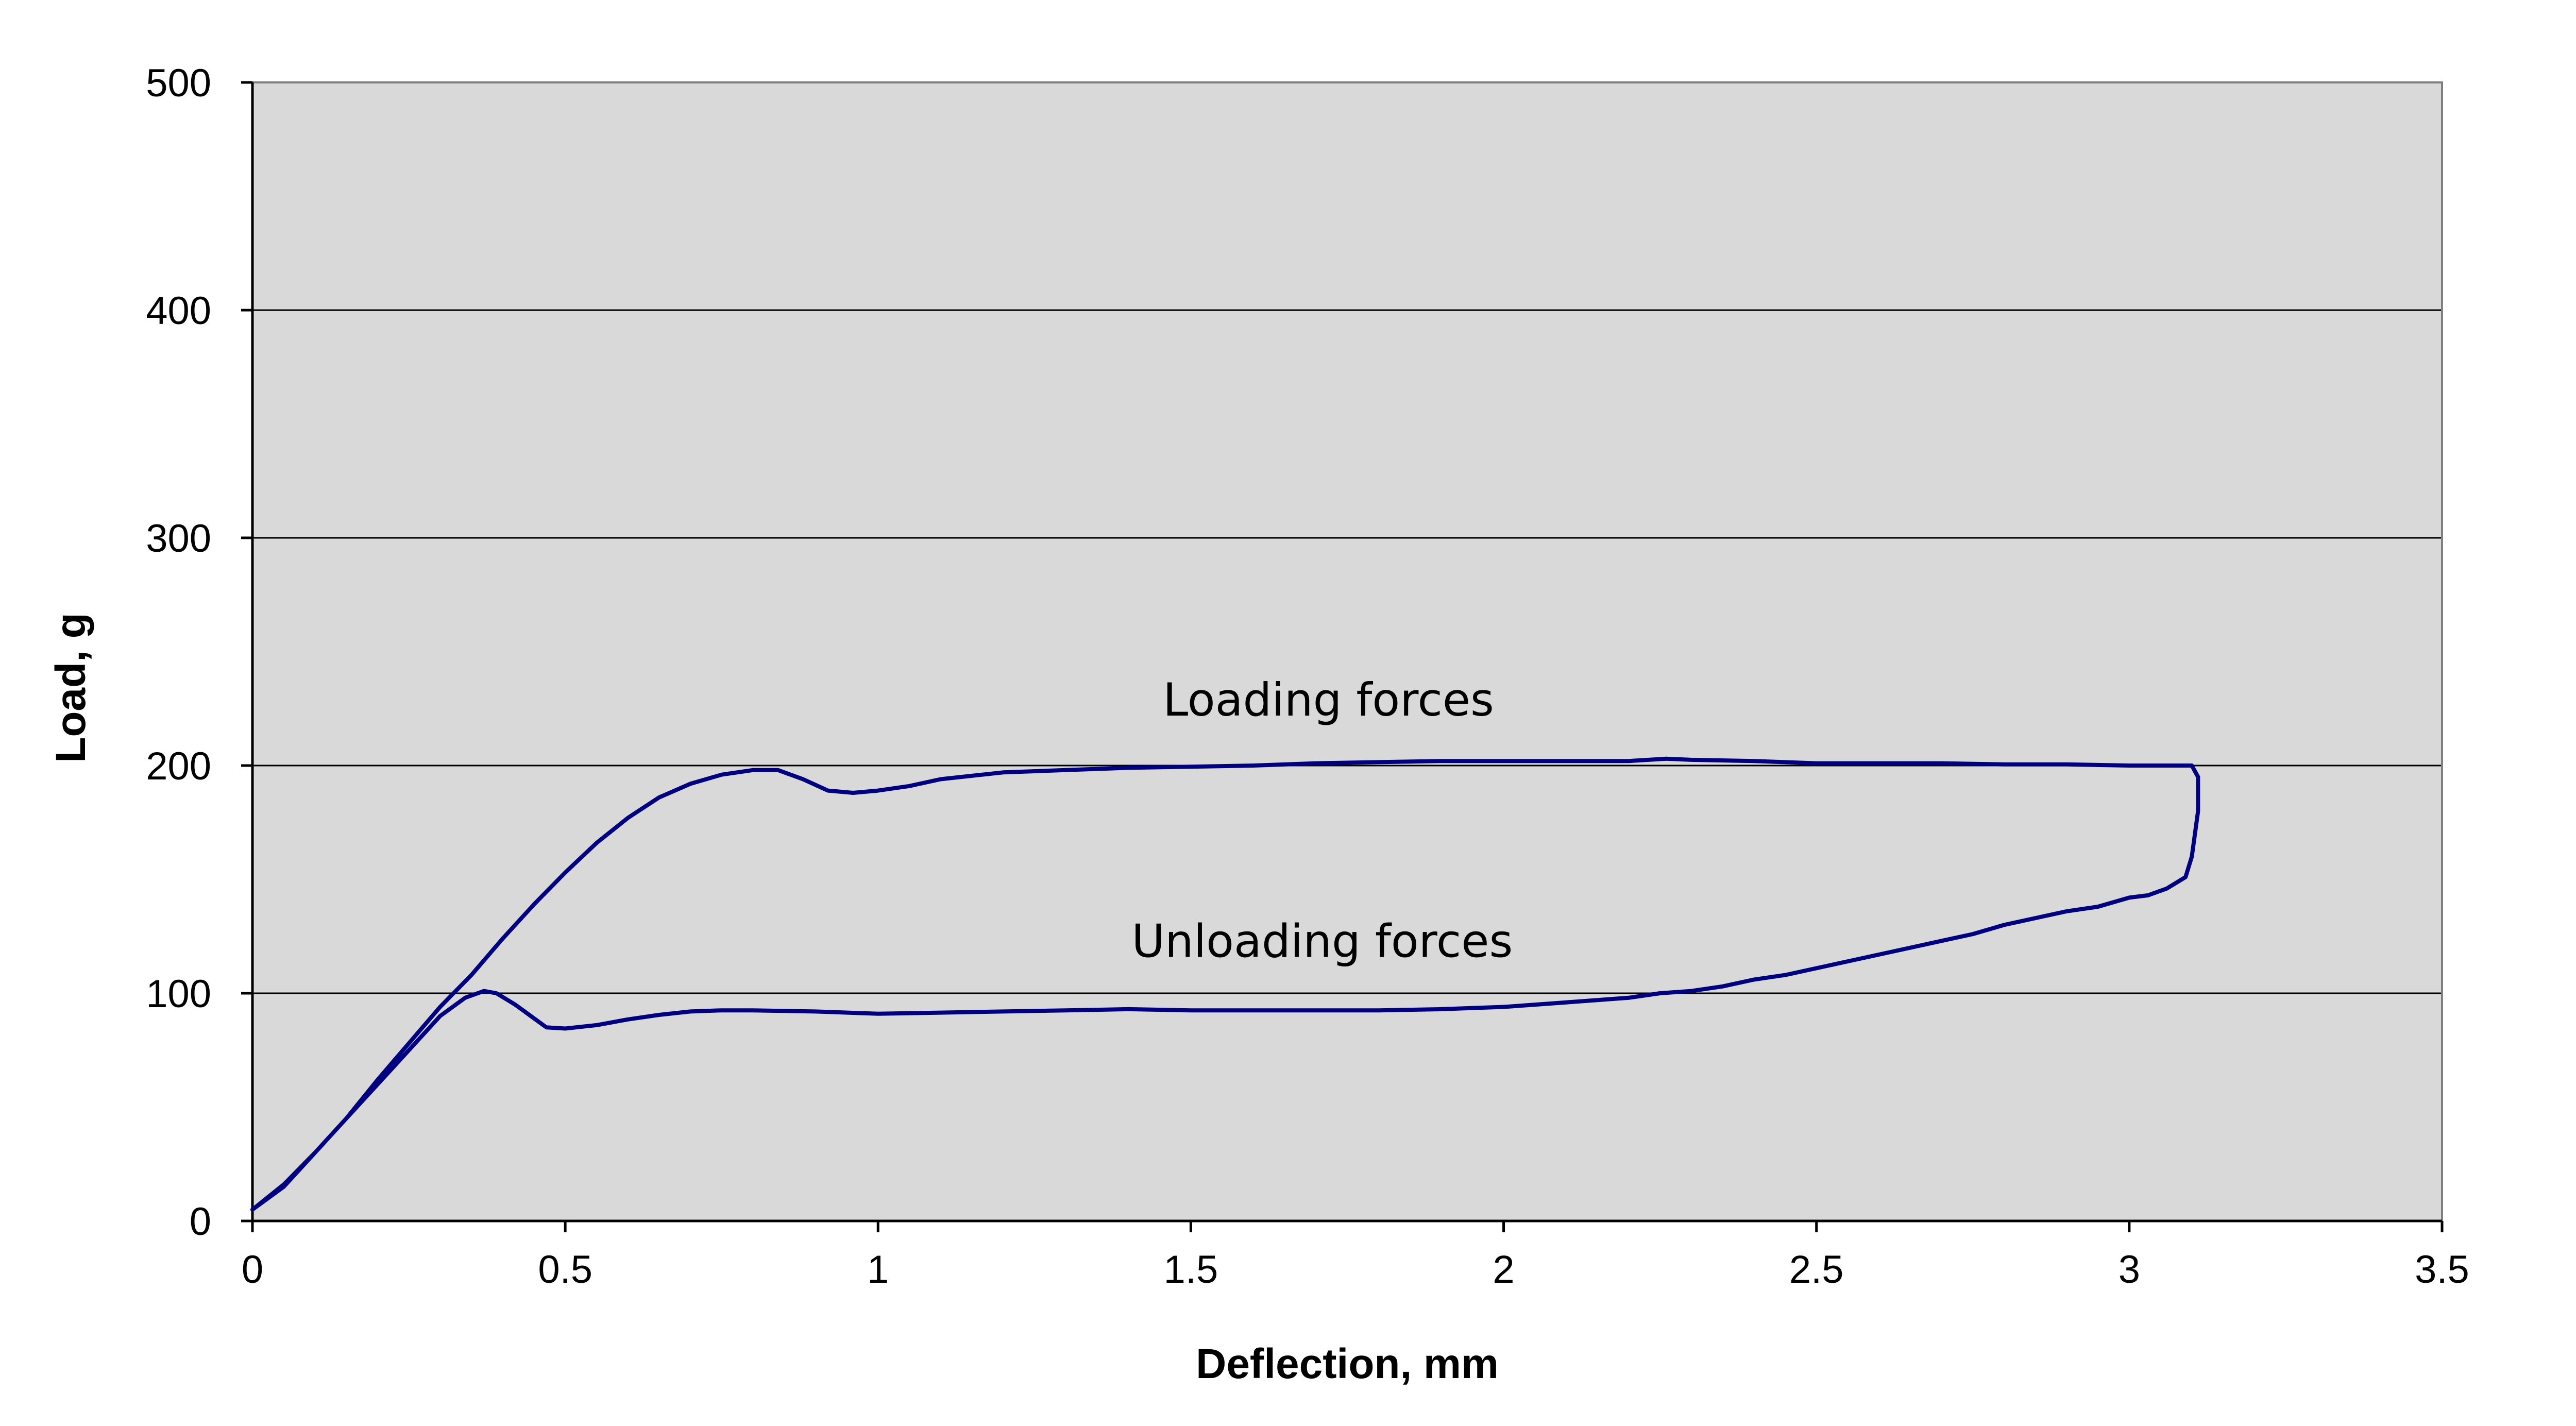 The image size is (2576, 1426). Describe the element at coordinates (178, 539) in the screenshot. I see `y-tick-label-3: 300` at that location.